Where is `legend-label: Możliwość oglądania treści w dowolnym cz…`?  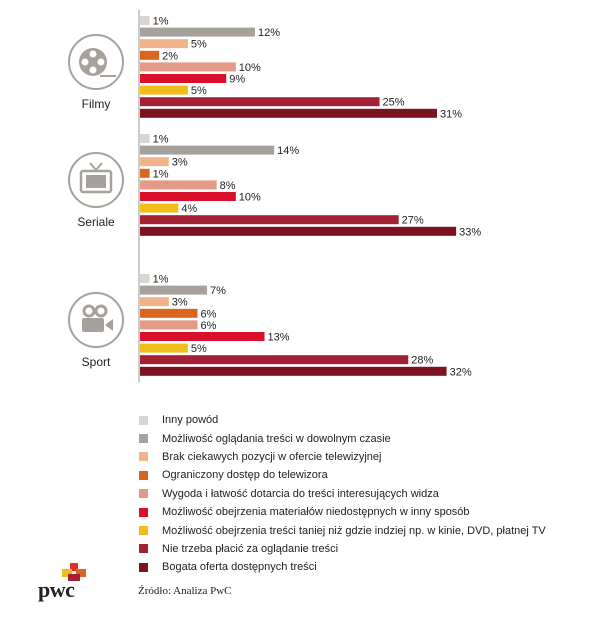 legend-label: Możliwość oglądania treści w dowolnym cz… is located at coordinates (276, 438).